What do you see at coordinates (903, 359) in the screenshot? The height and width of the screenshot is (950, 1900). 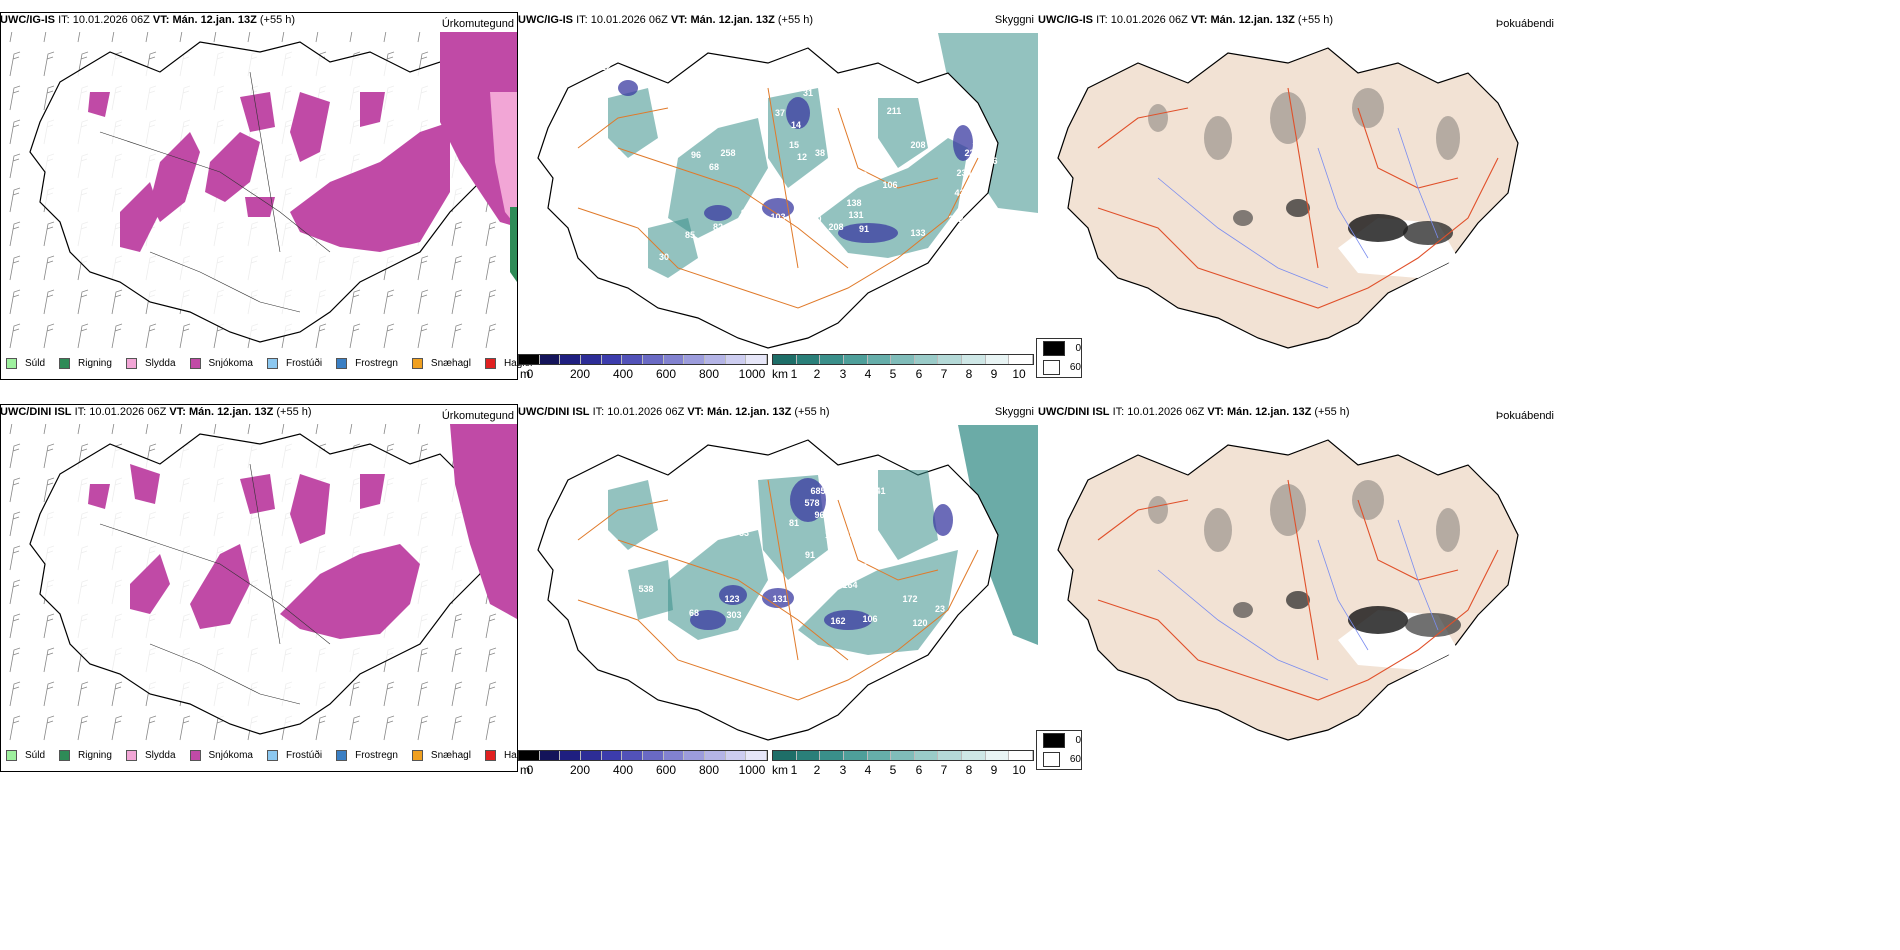 I see `visibility-scale-bar` at bounding box center [903, 359].